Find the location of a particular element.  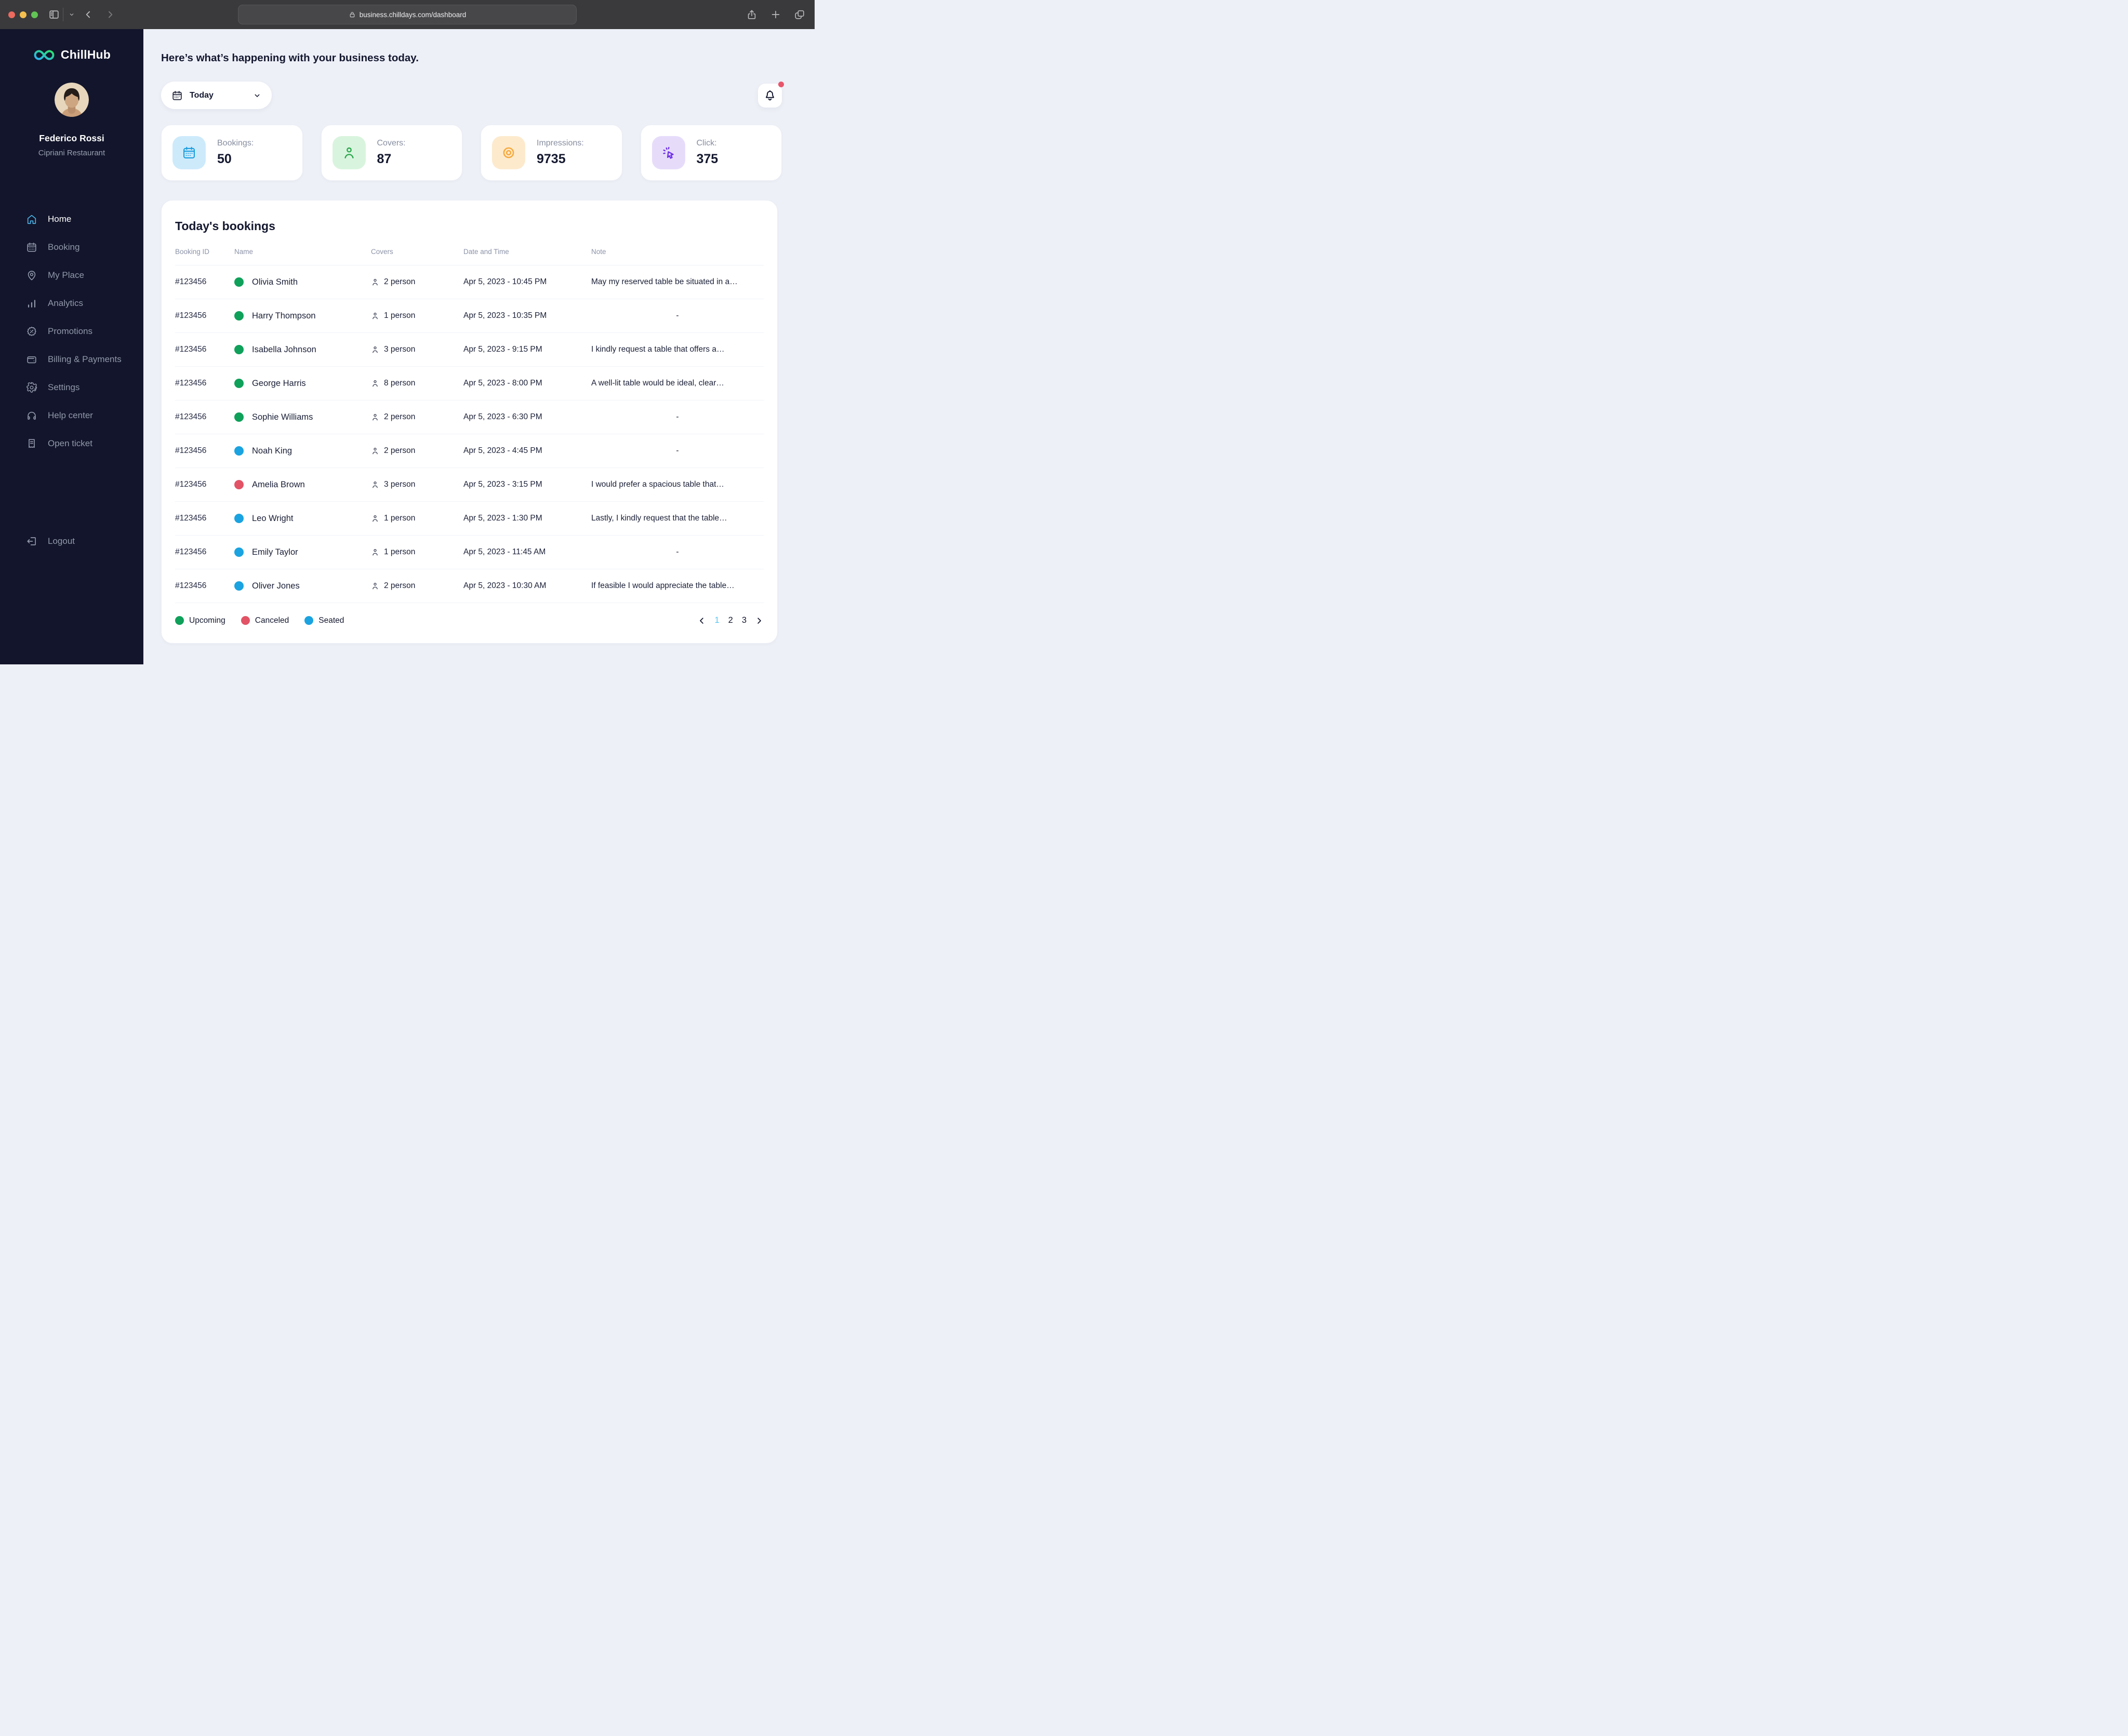

new-tab-button is located at coordinates (775, 14).